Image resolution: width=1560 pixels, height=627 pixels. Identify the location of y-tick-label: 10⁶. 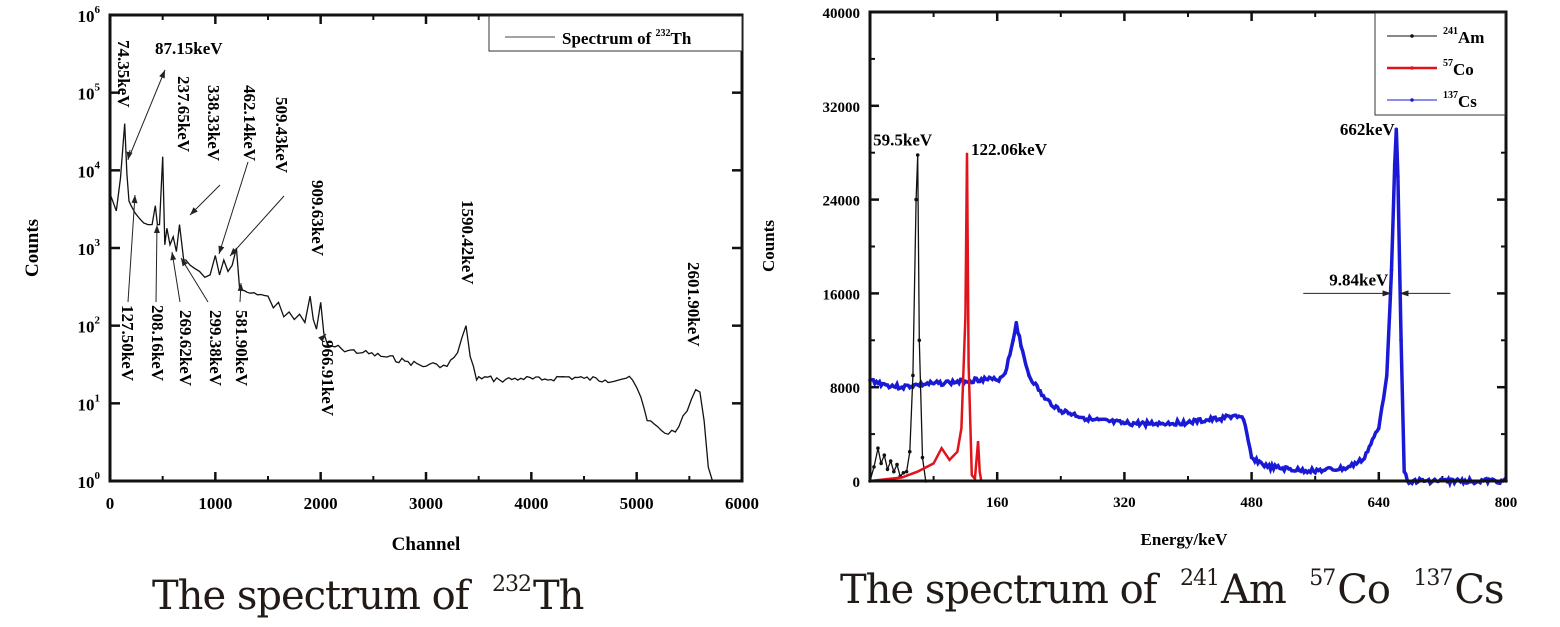
(89, 15).